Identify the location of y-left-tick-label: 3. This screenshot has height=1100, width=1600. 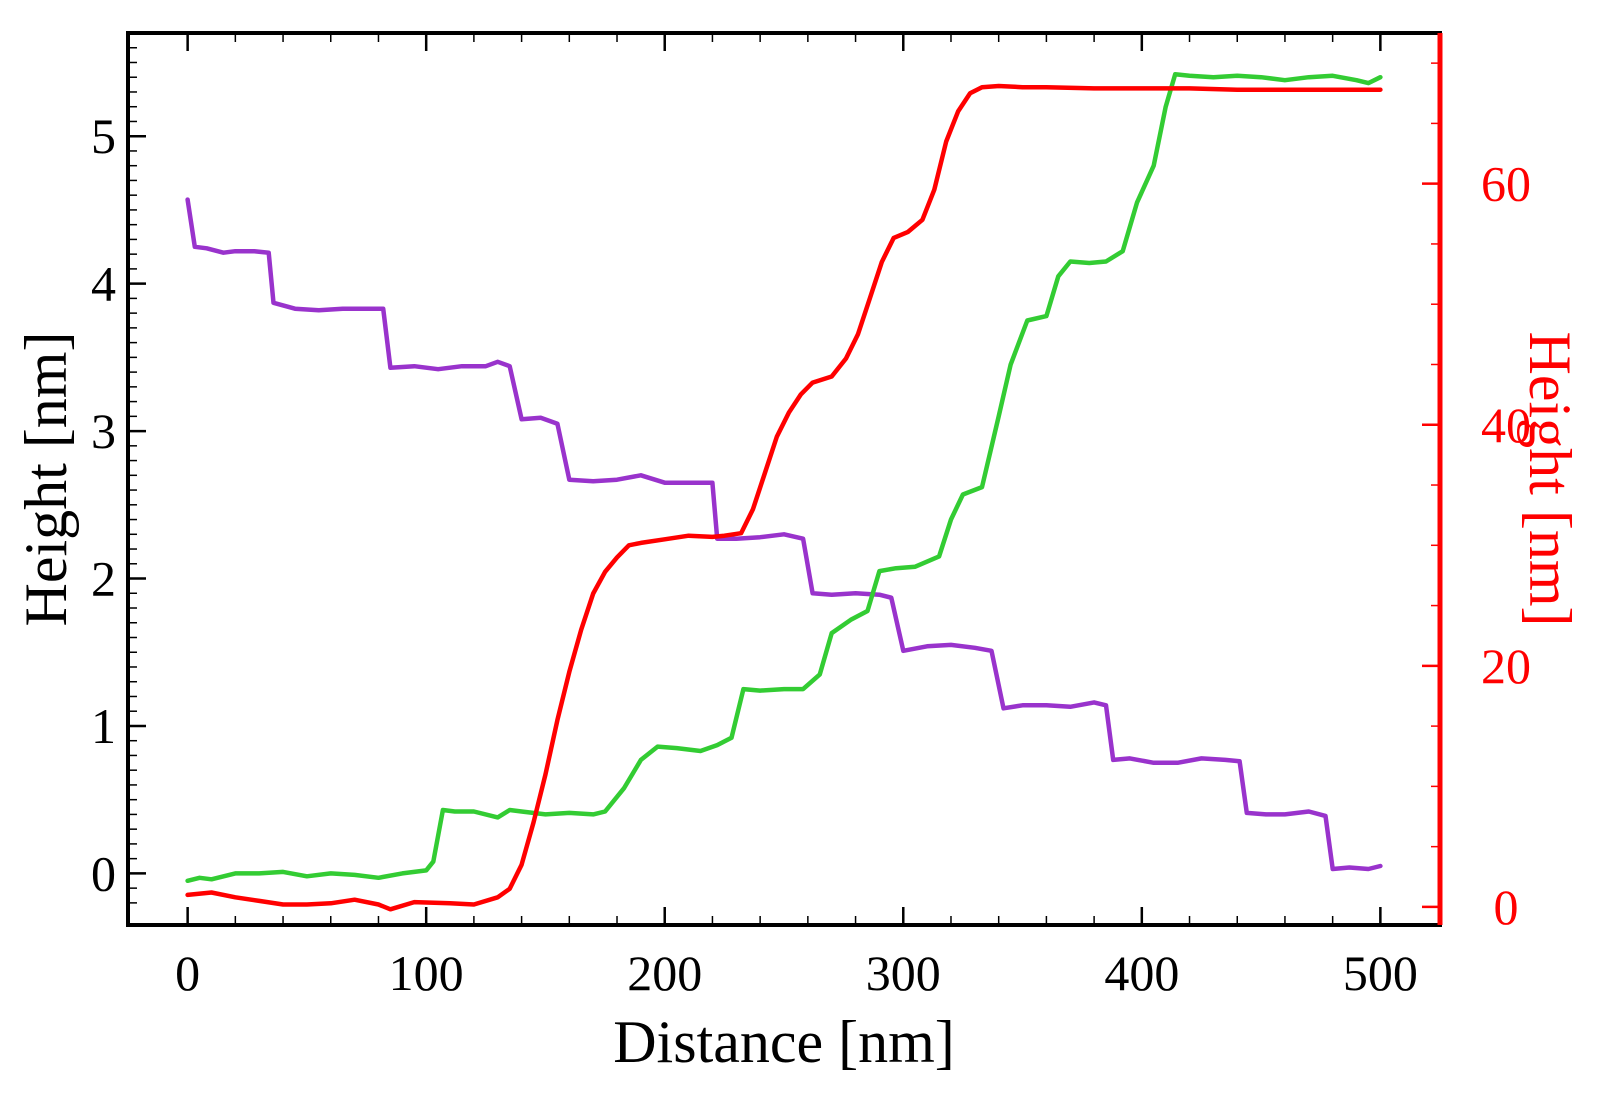
(103, 431).